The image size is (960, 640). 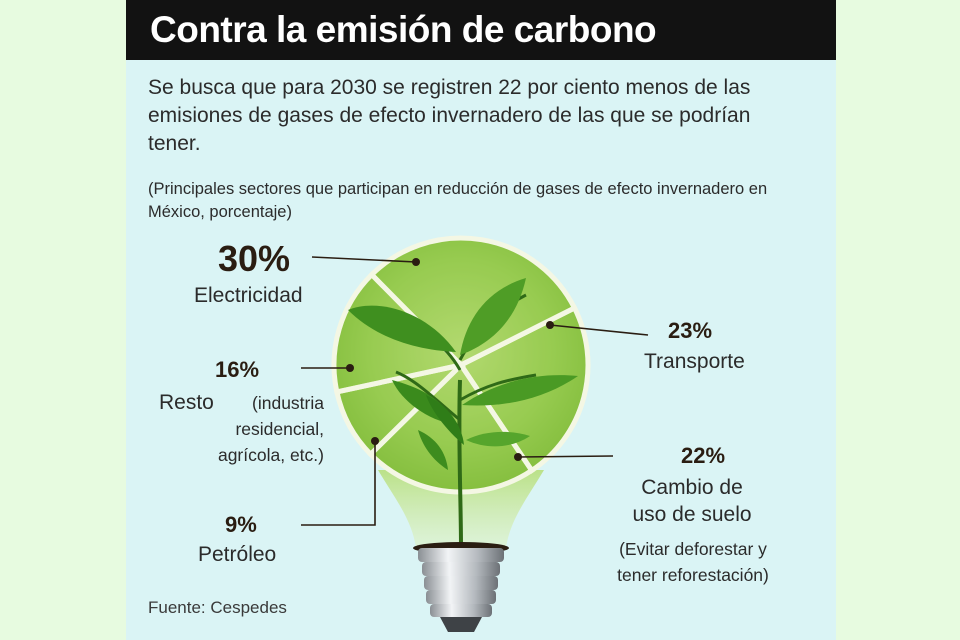 What do you see at coordinates (270, 429) in the screenshot?
I see `resto-detail: (industria residencial, agrícola, etc.)` at bounding box center [270, 429].